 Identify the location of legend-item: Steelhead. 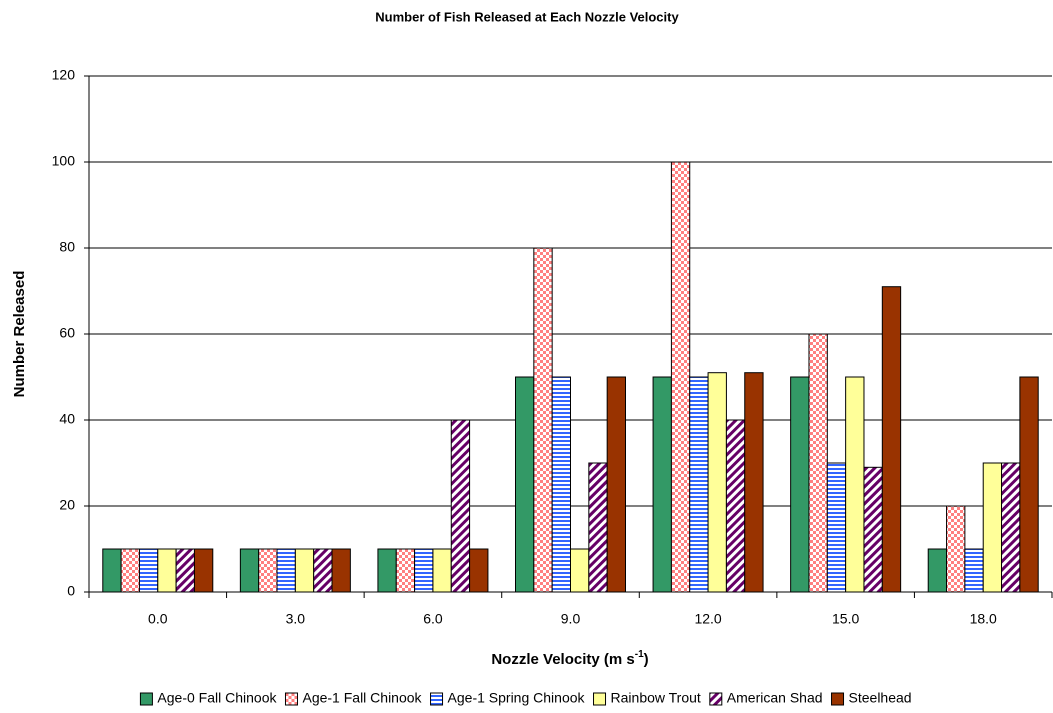
(871, 698).